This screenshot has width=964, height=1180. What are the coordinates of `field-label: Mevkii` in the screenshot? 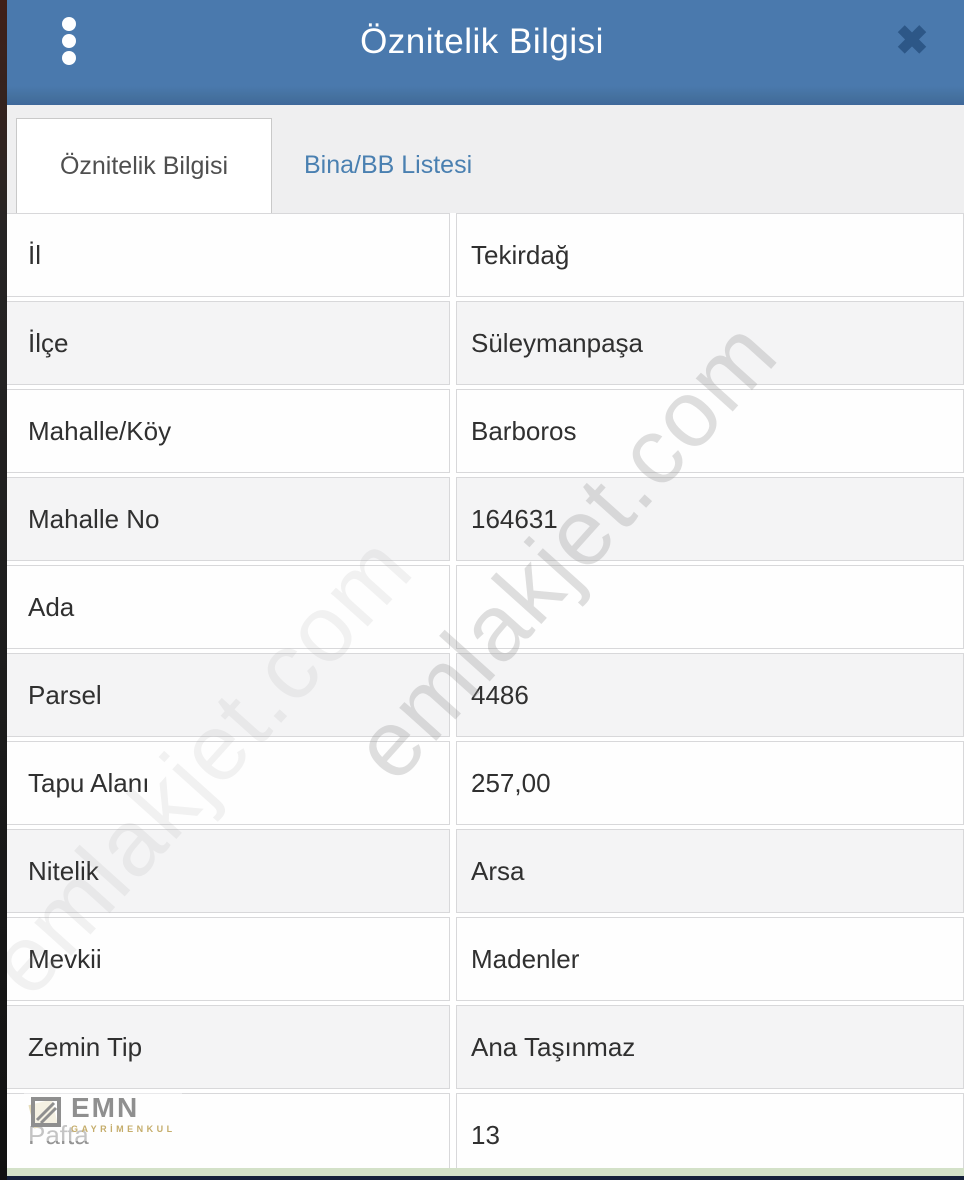 It's located at (65, 958).